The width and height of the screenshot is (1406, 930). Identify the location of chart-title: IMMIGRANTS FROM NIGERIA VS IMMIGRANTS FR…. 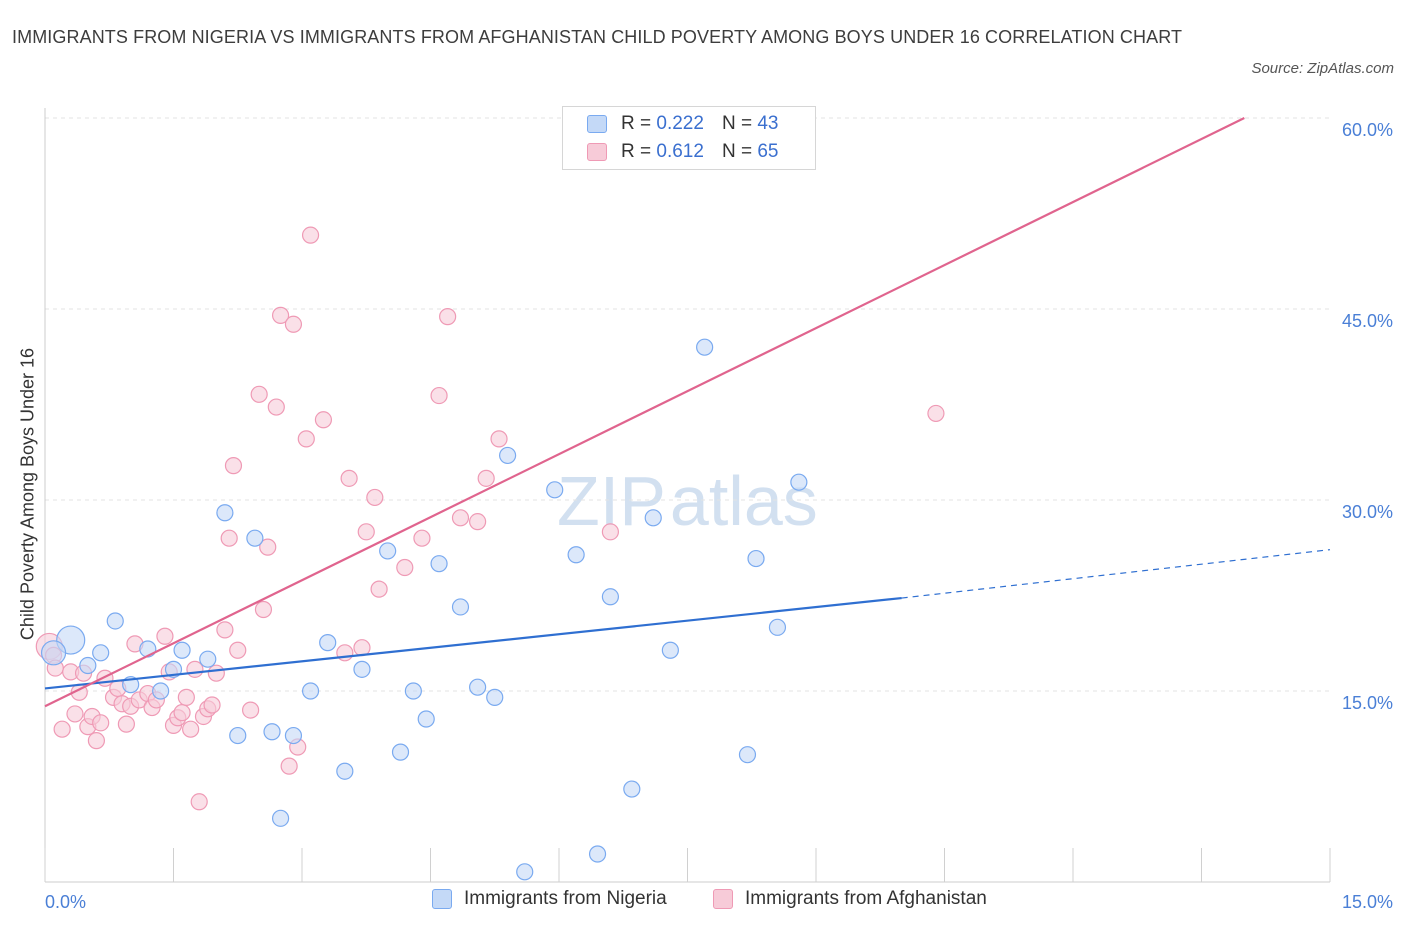
(597, 37).